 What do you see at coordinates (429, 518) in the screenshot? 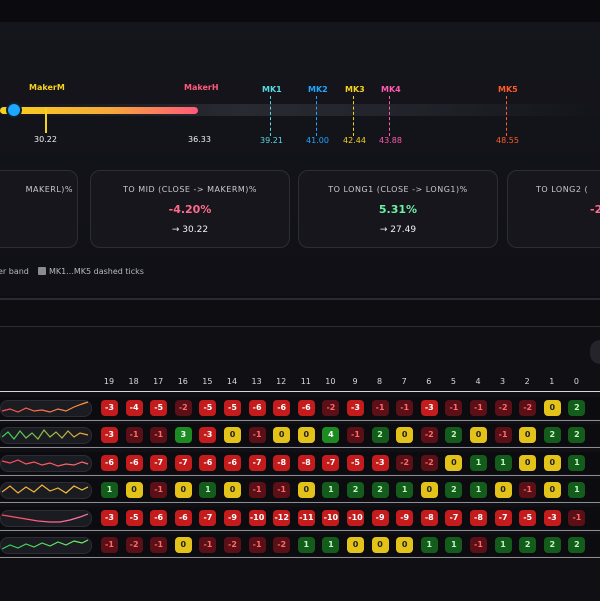
I see `grid-cell: -8` at bounding box center [429, 518].